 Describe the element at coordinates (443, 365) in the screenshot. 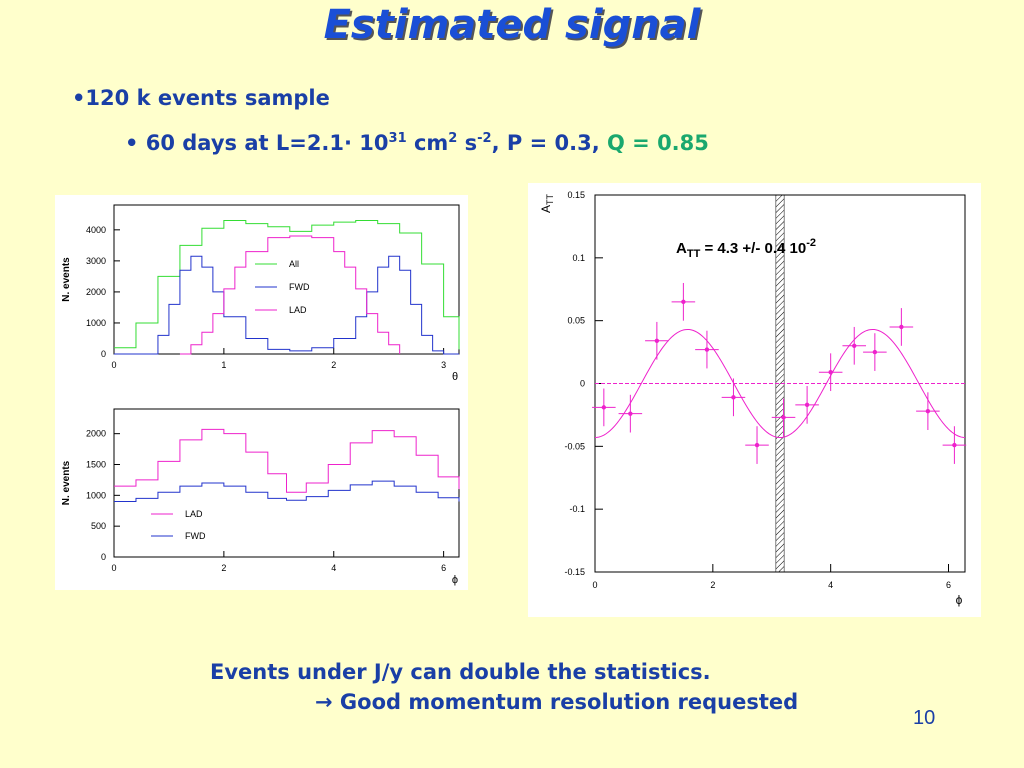

I see `x-tick-label: 3` at that location.